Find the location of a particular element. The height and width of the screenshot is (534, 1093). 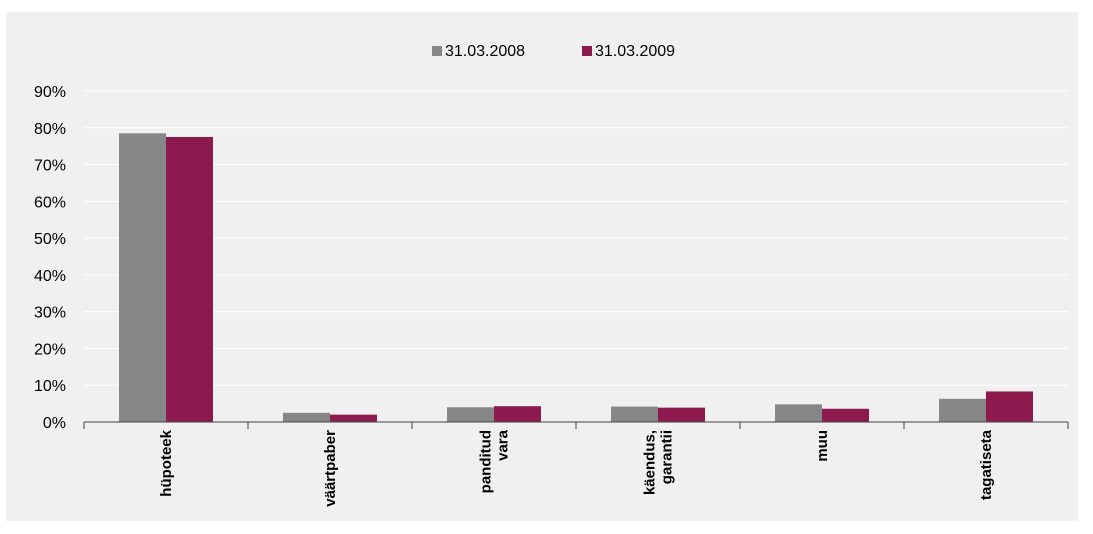

legend-label: 31.03.2008 is located at coordinates (485, 51).